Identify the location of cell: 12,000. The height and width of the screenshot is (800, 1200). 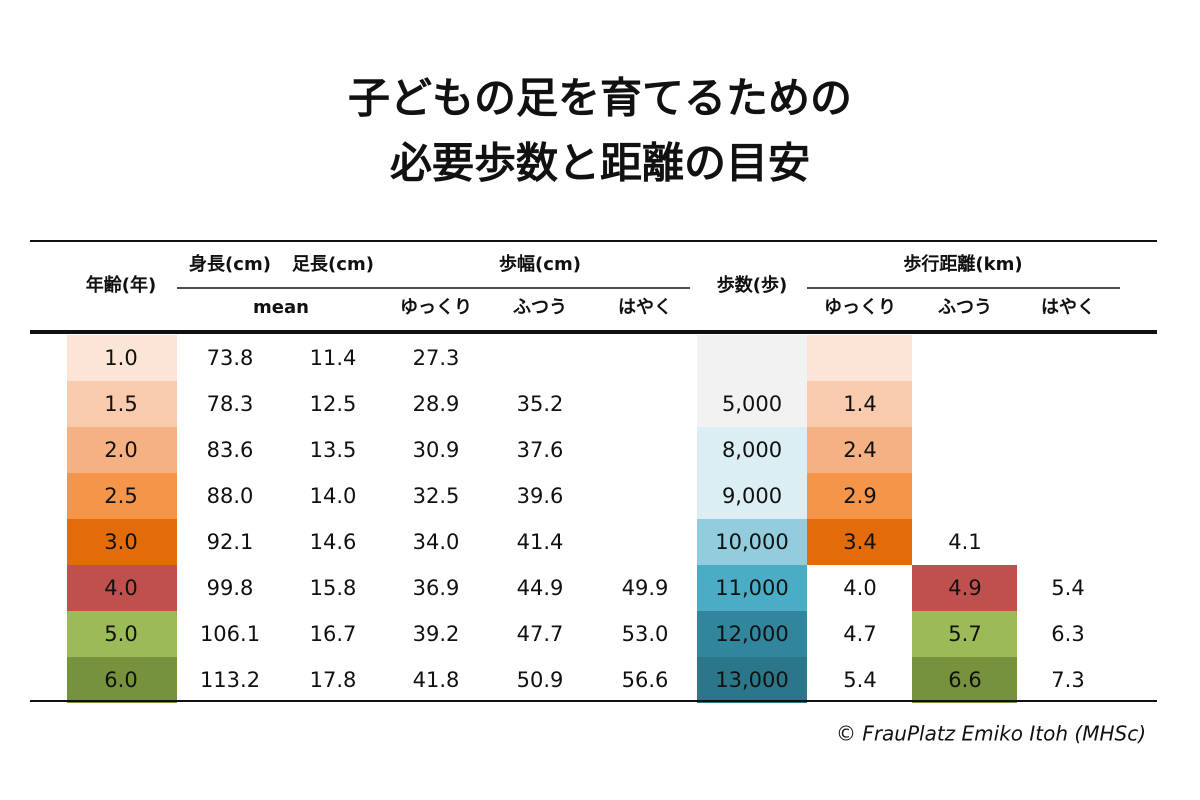
(751, 634).